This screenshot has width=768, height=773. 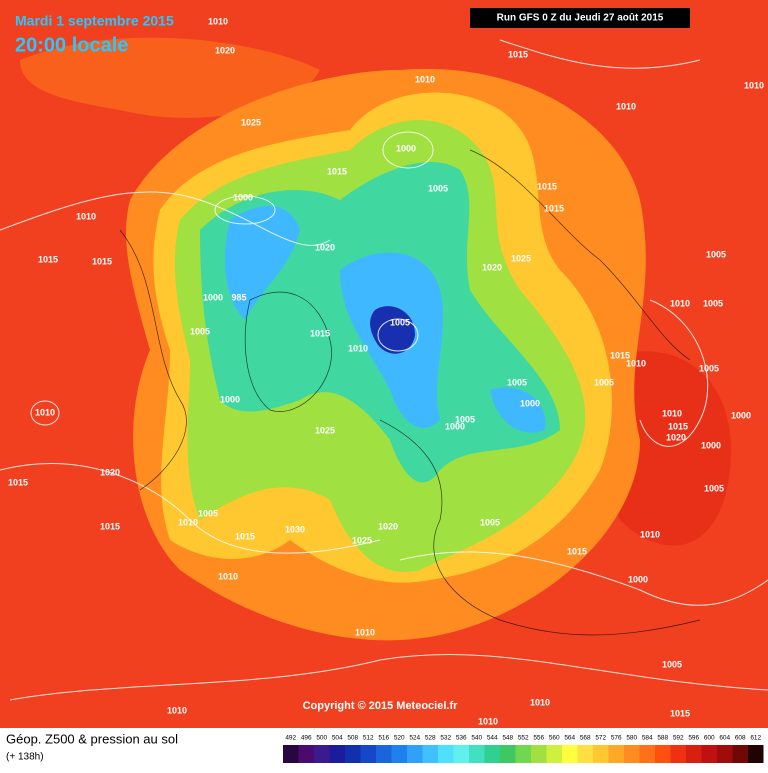 I want to click on scale-label: 600, so click(x=709, y=738).